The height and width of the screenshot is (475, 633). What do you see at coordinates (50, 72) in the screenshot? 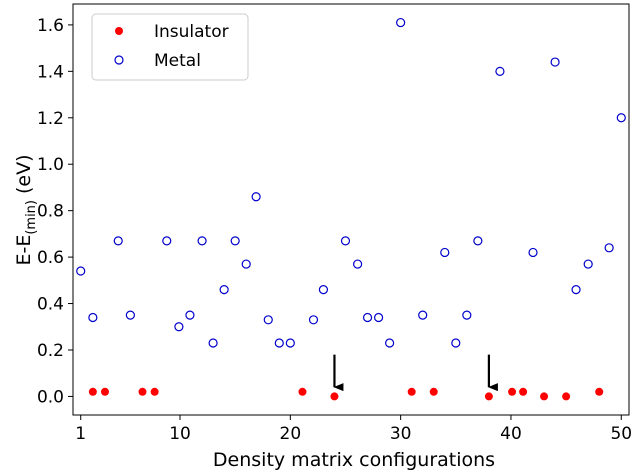
I see `y-tick-label: 1.4` at bounding box center [50, 72].